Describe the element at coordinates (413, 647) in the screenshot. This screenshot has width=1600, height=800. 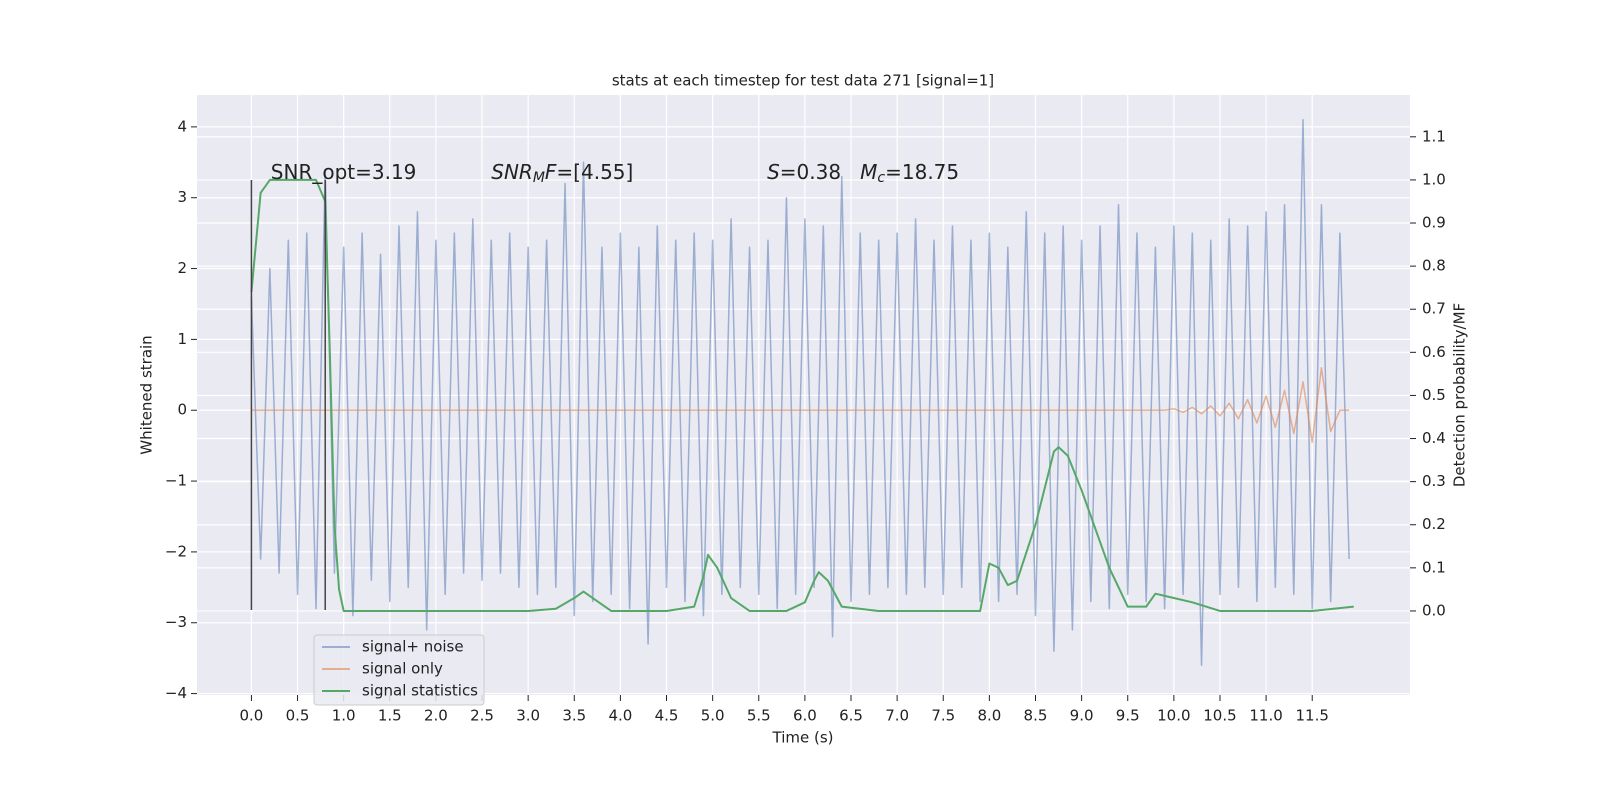
I see `legend-label: signal+ noise` at that location.